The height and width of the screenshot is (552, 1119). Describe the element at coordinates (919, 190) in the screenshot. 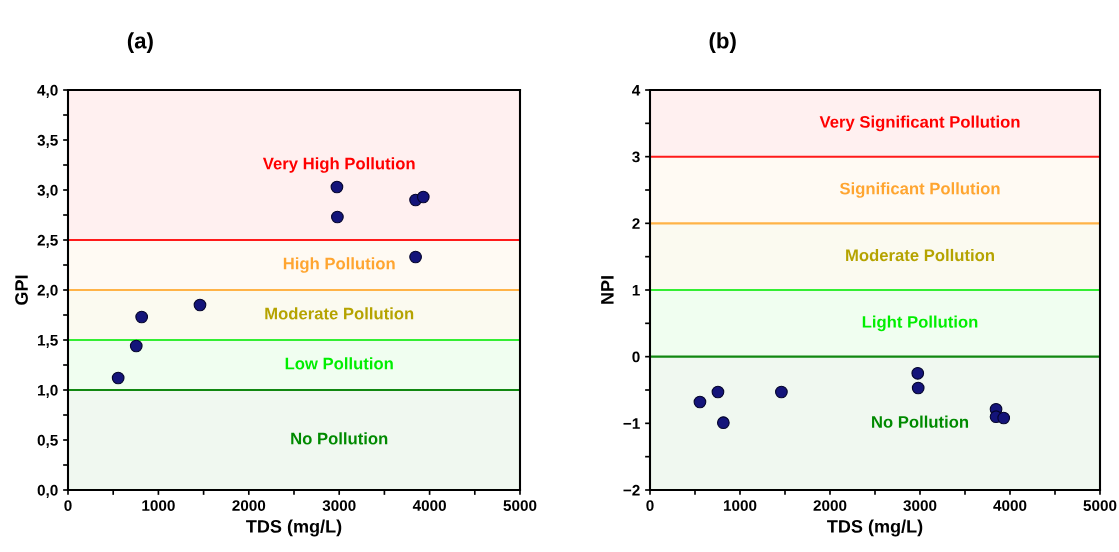

I see `band-label: Significant Pollution` at that location.